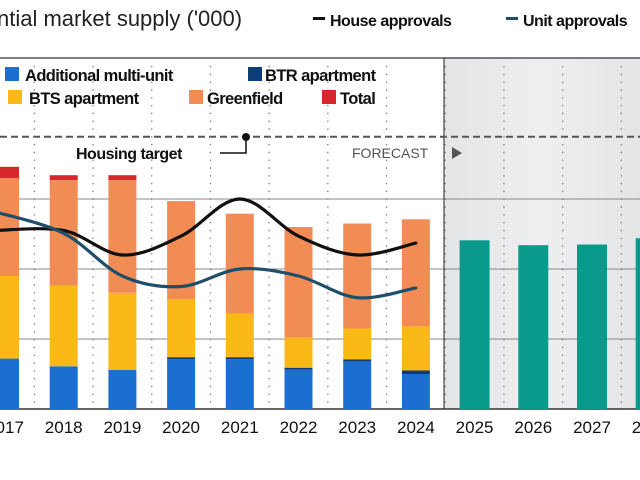  I want to click on legend-house-approvals: House approvals, so click(391, 21).